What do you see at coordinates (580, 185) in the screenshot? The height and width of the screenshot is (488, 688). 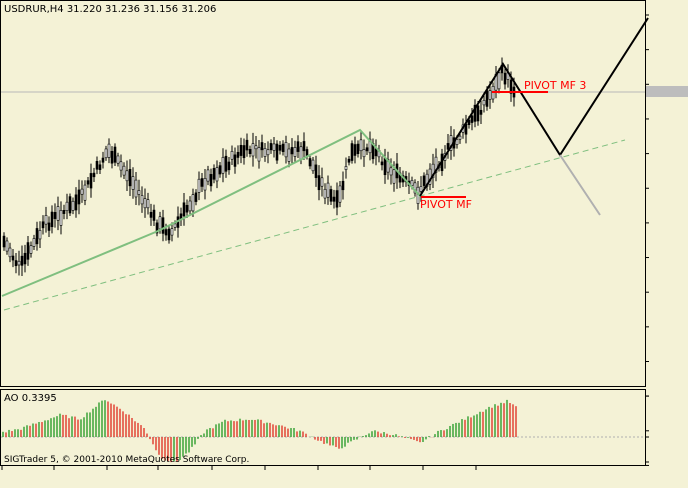 I see `projection-alt-path` at bounding box center [580, 185].